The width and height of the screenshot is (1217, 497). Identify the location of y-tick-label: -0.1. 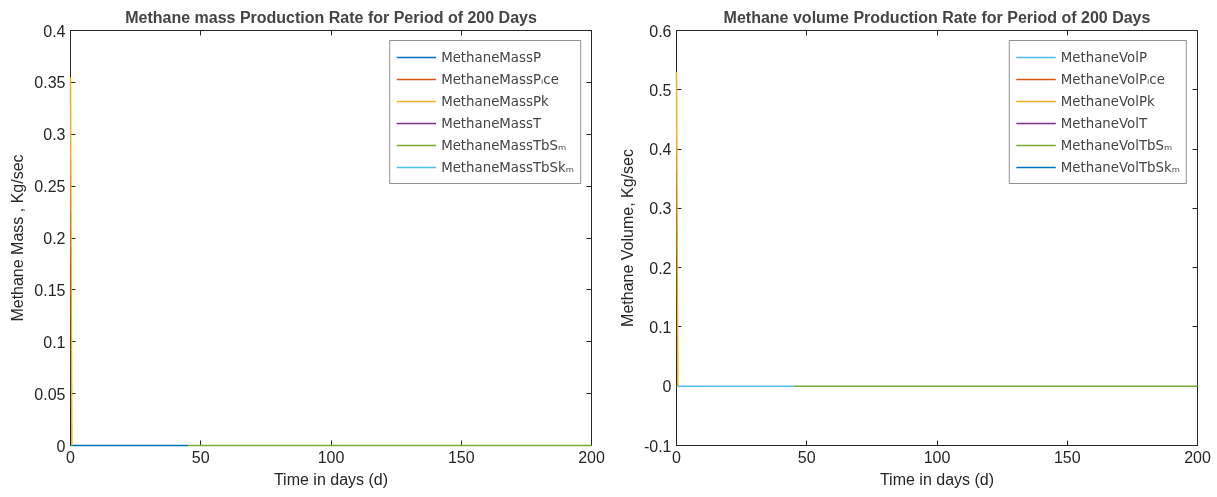
(657, 446).